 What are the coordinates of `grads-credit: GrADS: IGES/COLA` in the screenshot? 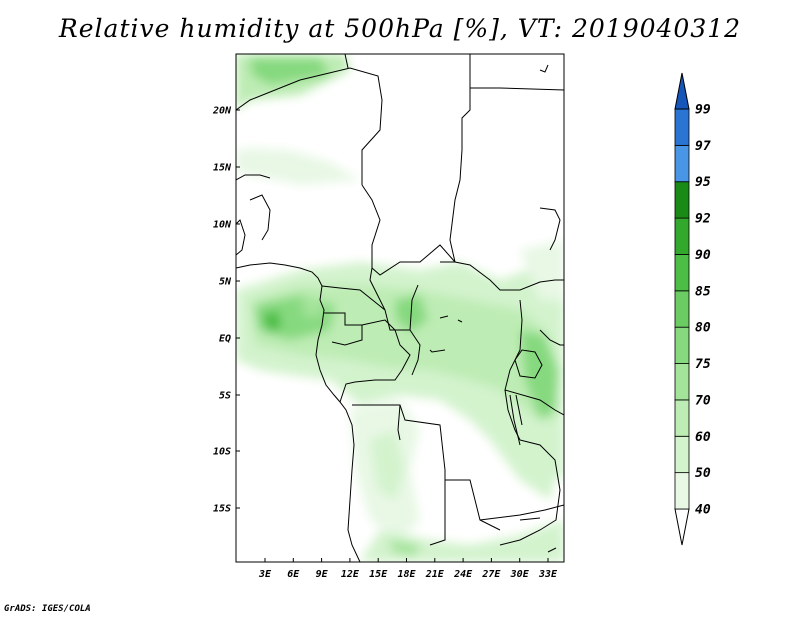 It's located at (47, 609).